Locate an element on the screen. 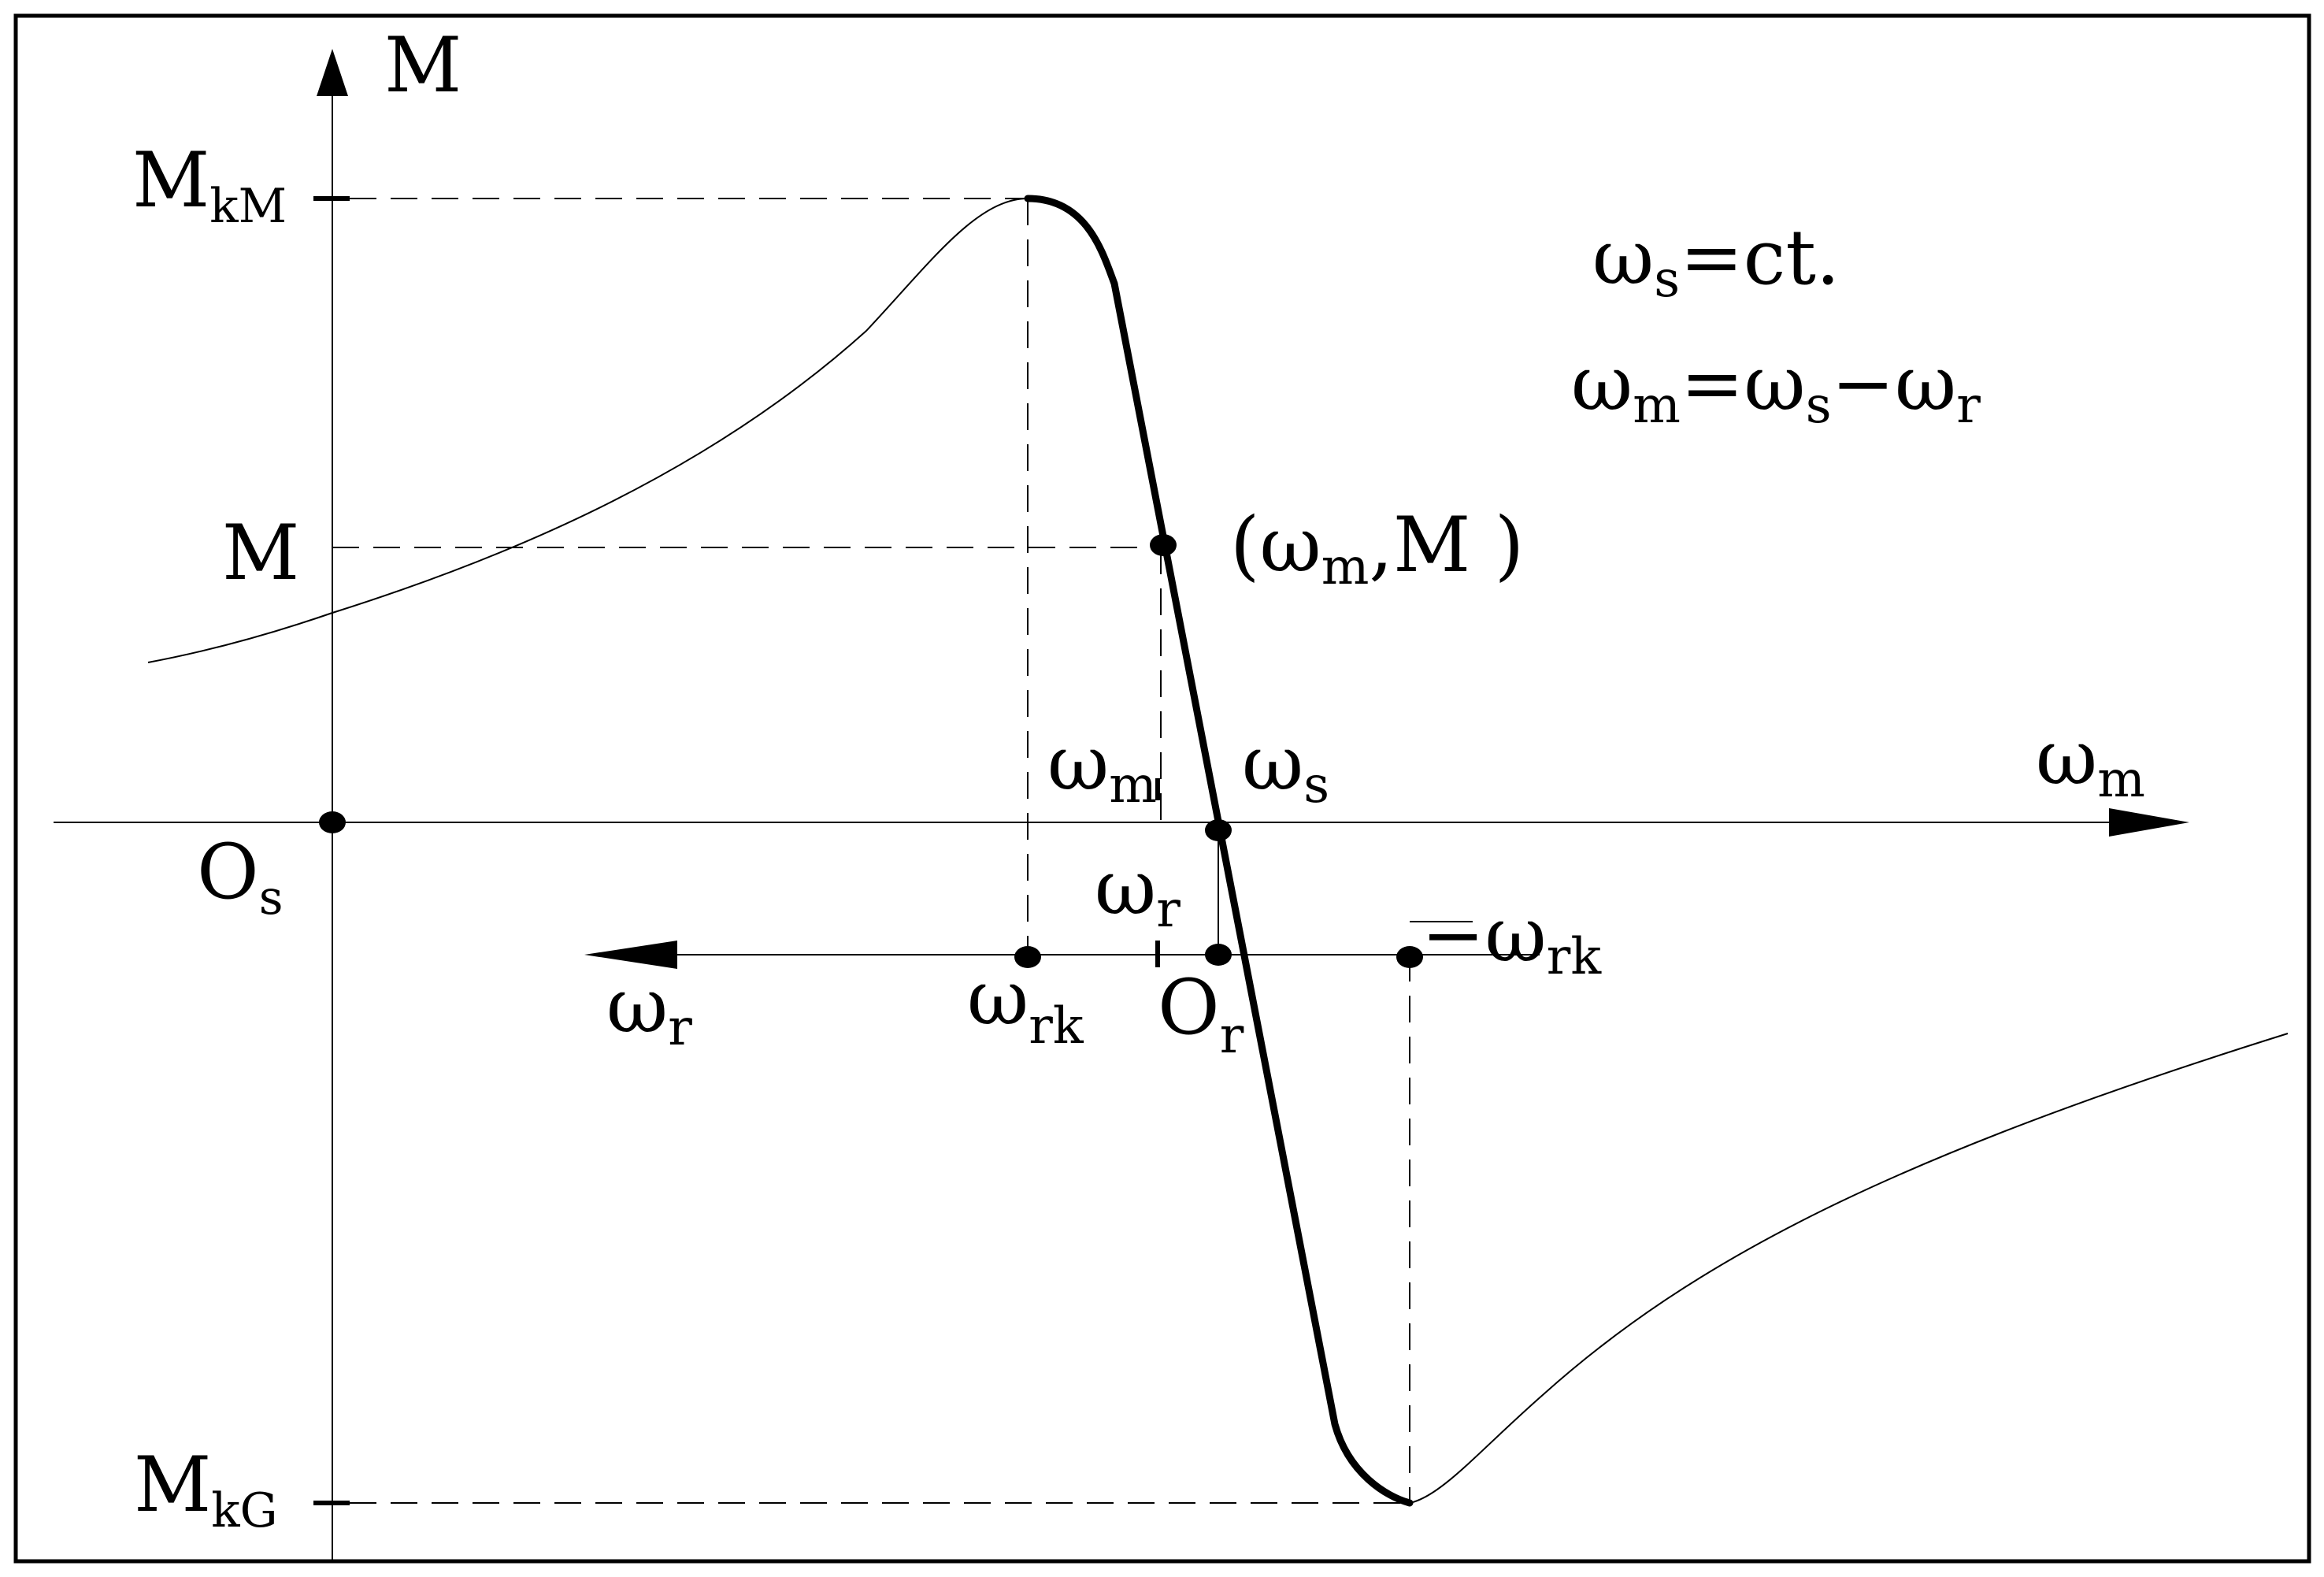  origin-r-label: Or is located at coordinates (1201, 1014).